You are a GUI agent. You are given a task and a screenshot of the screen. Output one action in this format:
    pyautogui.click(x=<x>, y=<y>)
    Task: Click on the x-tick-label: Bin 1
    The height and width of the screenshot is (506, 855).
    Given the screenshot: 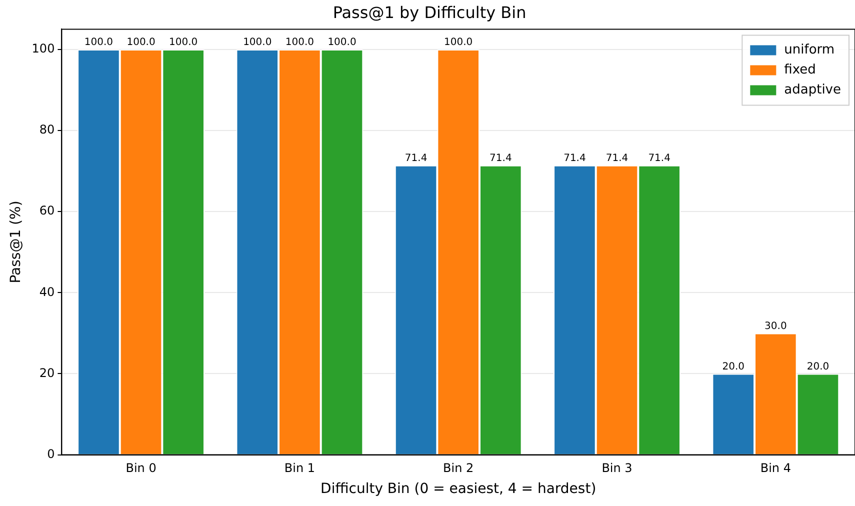 What is the action you would take?
    pyautogui.click(x=300, y=468)
    